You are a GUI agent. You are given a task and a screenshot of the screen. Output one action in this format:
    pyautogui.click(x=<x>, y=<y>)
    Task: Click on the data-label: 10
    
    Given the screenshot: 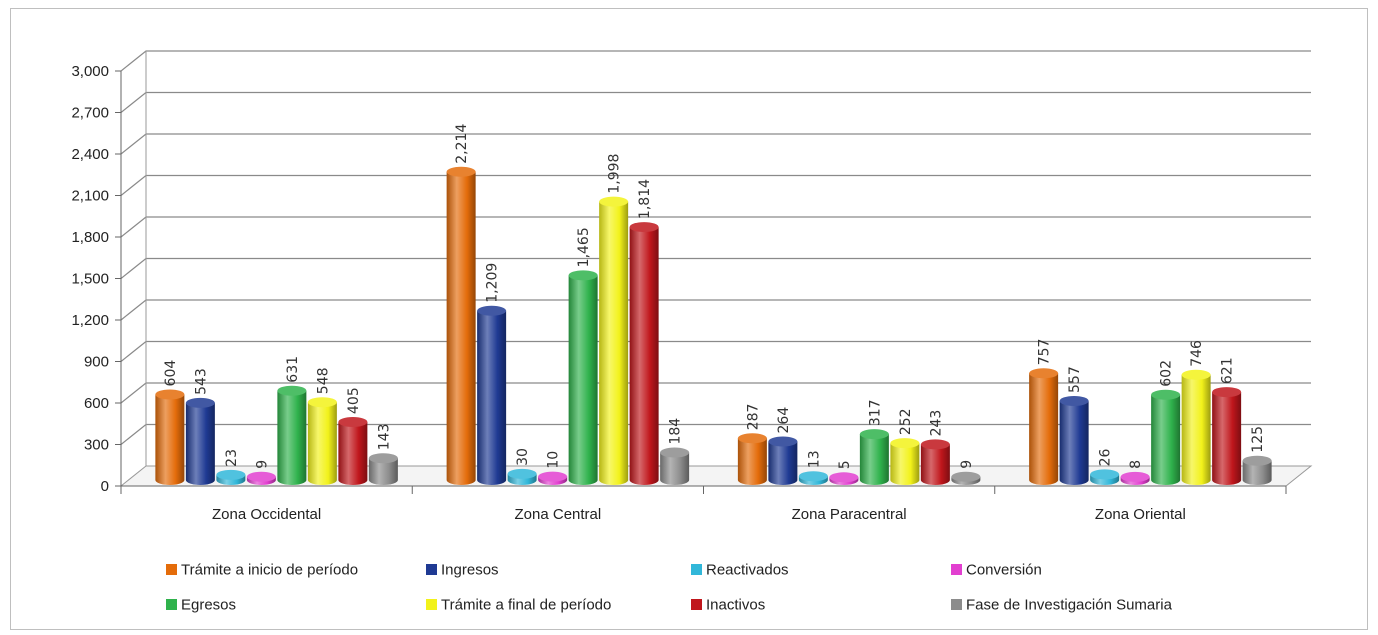 What is the action you would take?
    pyautogui.click(x=554, y=460)
    